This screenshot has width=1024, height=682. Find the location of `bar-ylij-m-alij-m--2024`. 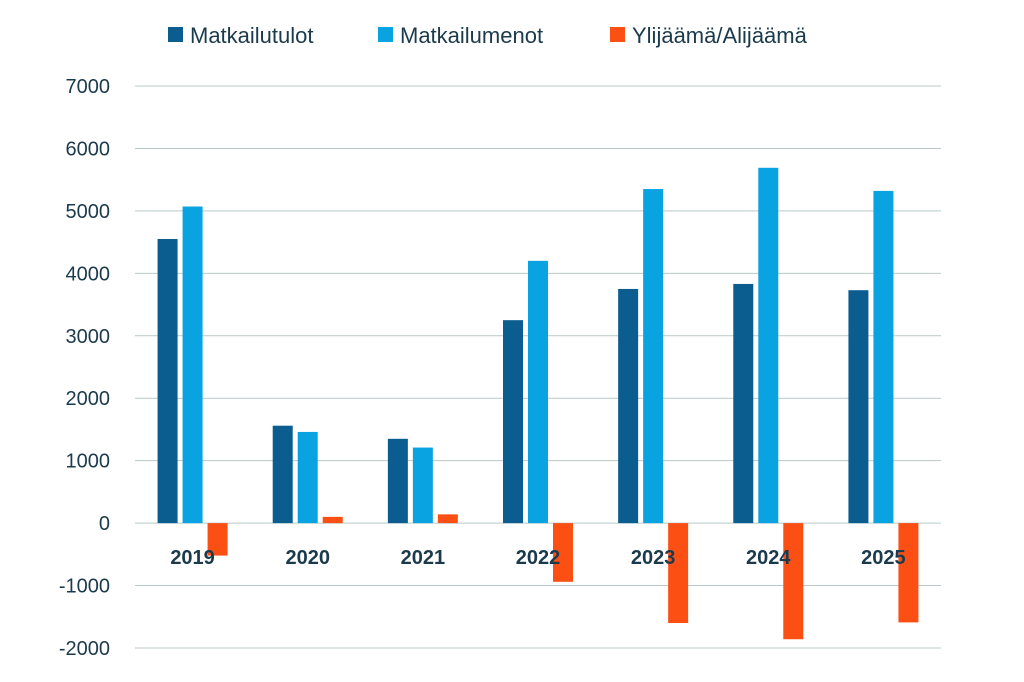

bar-ylij-m-alij-m--2024 is located at coordinates (793, 581).